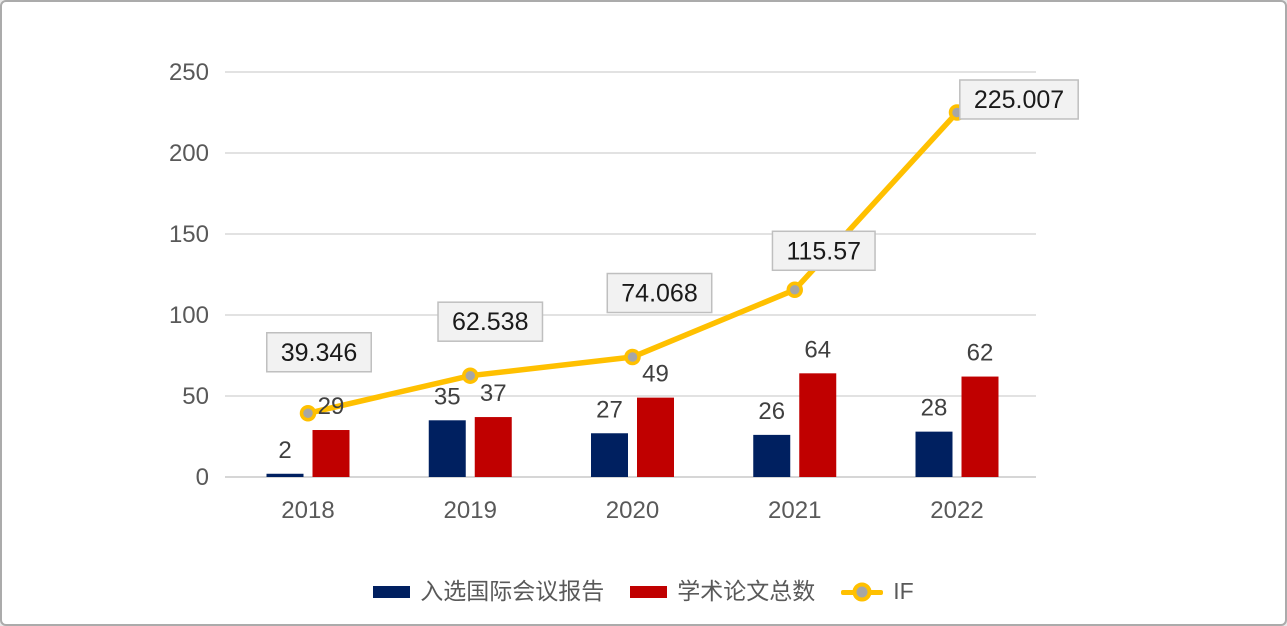 This screenshot has height=626, width=1287. I want to click on legend-line-marker-swatch, so click(862, 592).